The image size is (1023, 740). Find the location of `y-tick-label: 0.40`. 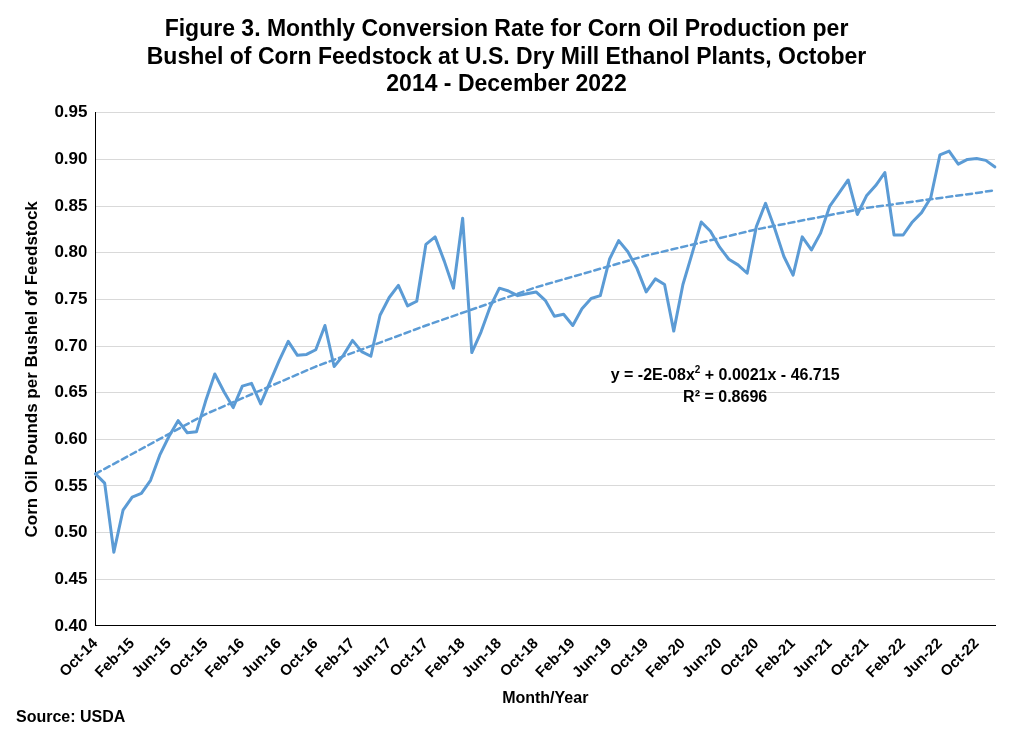

y-tick-label: 0.40 is located at coordinates (71, 625).